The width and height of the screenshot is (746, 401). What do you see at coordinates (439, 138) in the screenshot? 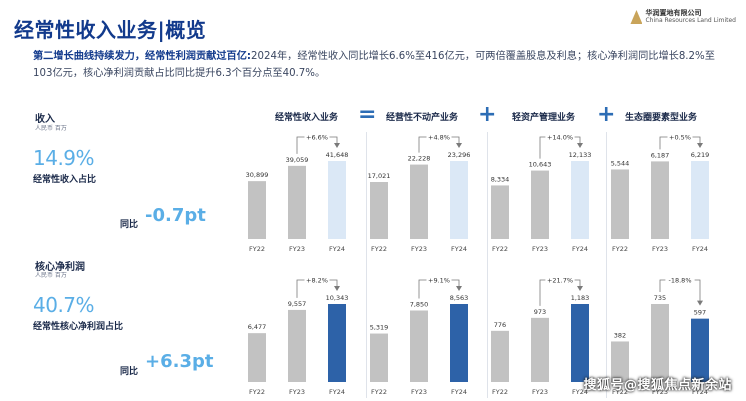
I see `growth-label: +4.8%` at bounding box center [439, 138].